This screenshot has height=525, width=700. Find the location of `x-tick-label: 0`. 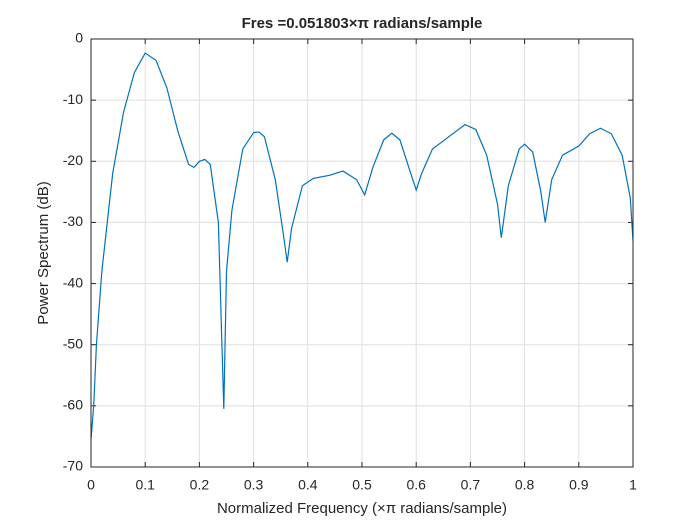

x-tick-label: 0 is located at coordinates (91, 485).